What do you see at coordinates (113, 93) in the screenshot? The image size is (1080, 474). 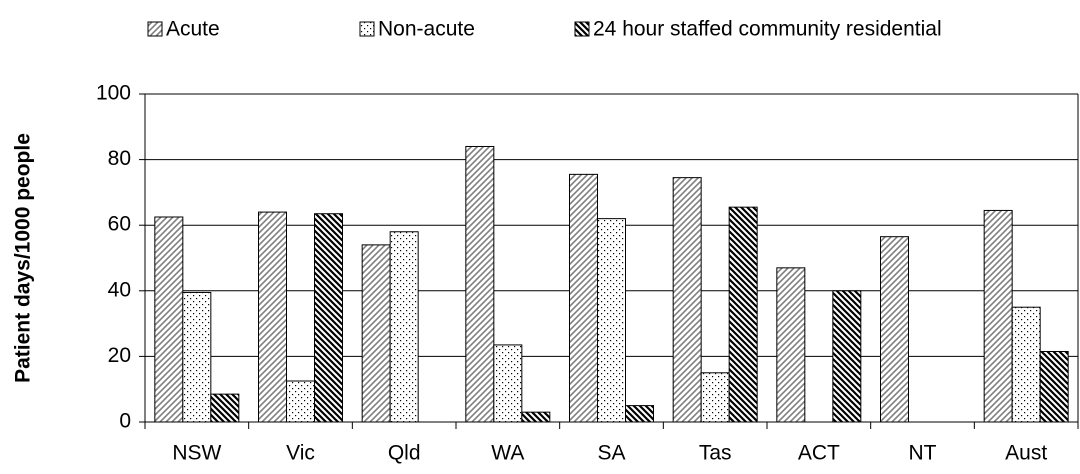 I see `y-tick-label: 100` at bounding box center [113, 93].